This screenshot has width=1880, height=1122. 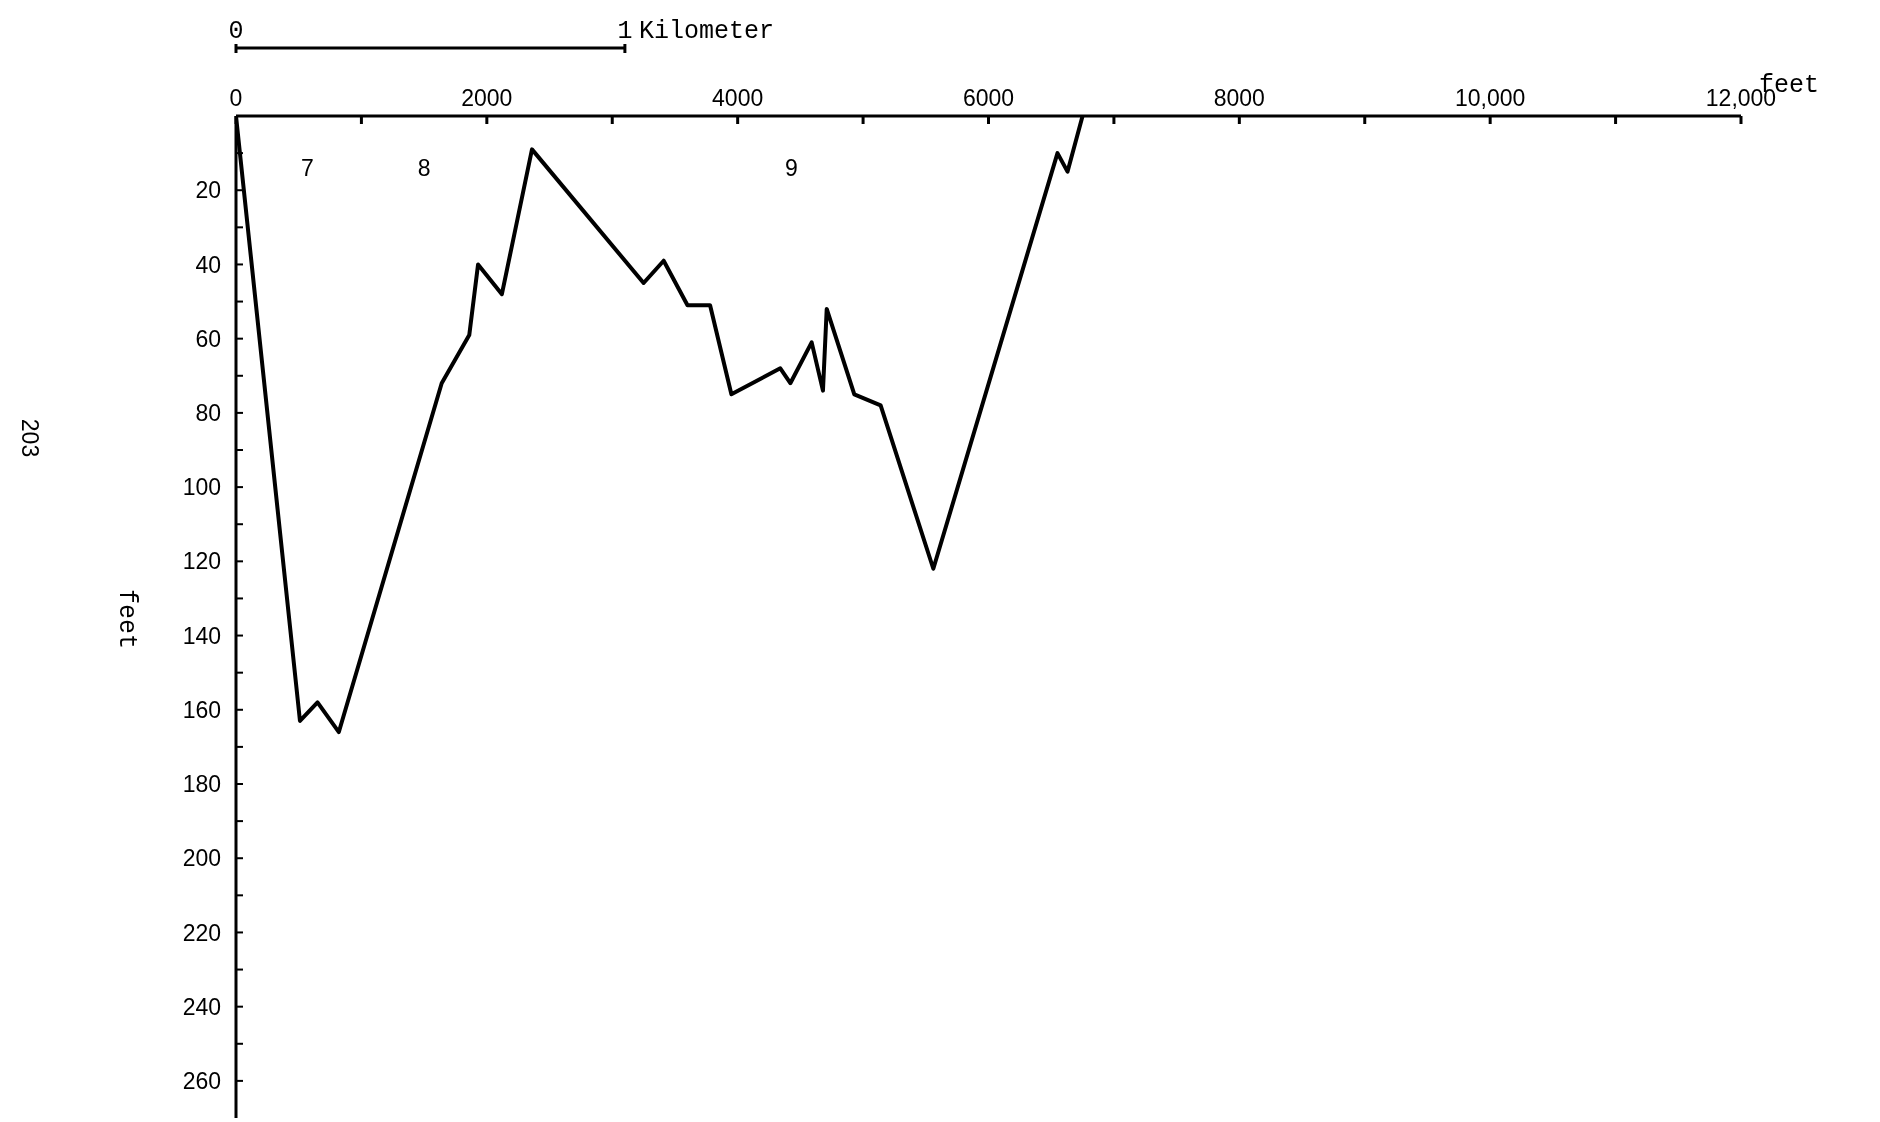 I want to click on y-tick-label: 180, so click(x=201, y=784).